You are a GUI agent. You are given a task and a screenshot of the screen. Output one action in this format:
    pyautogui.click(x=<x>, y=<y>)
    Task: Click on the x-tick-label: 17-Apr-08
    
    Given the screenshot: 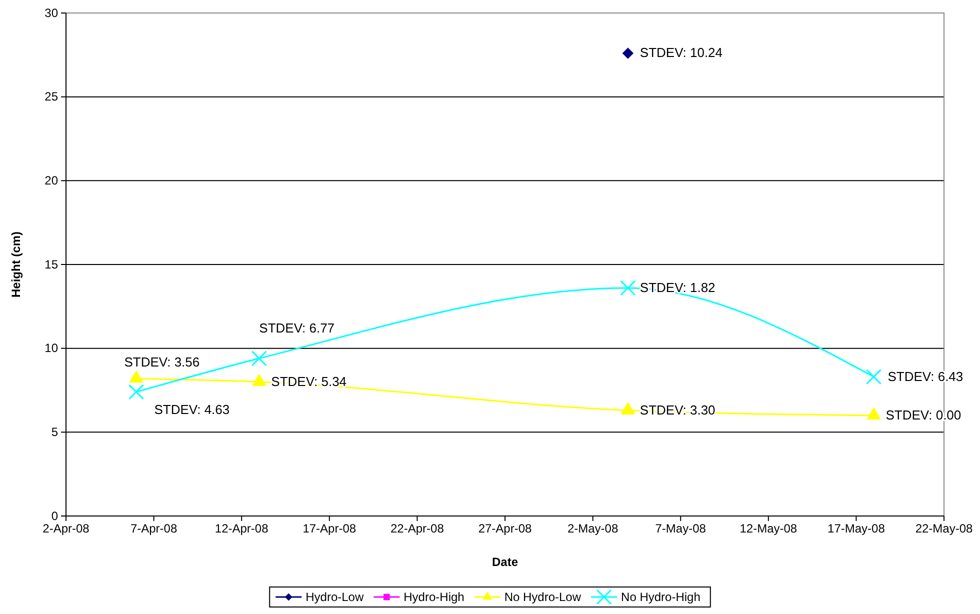 What is the action you would take?
    pyautogui.click(x=329, y=529)
    